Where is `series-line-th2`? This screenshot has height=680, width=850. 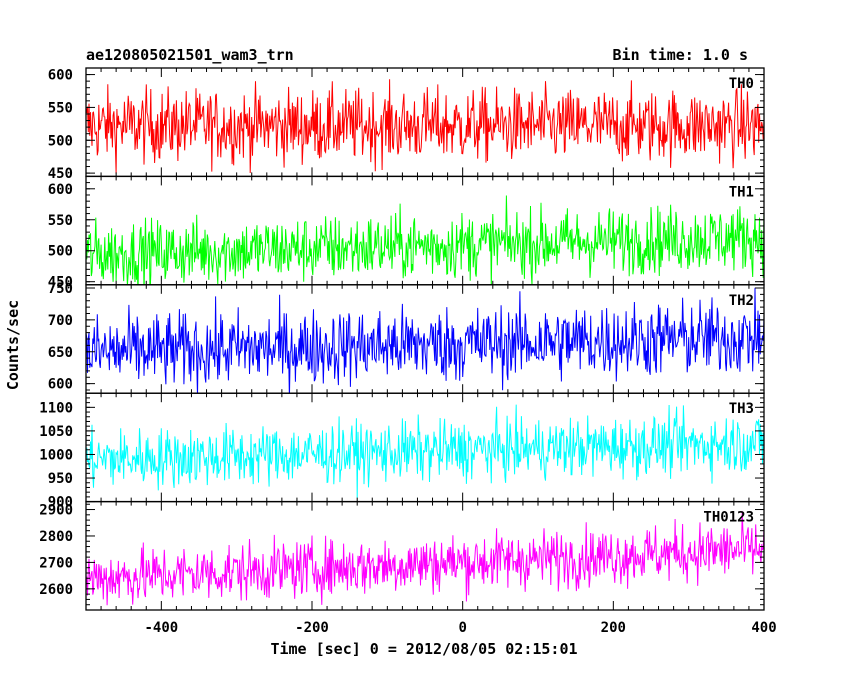 series-line-th2 is located at coordinates (425, 340).